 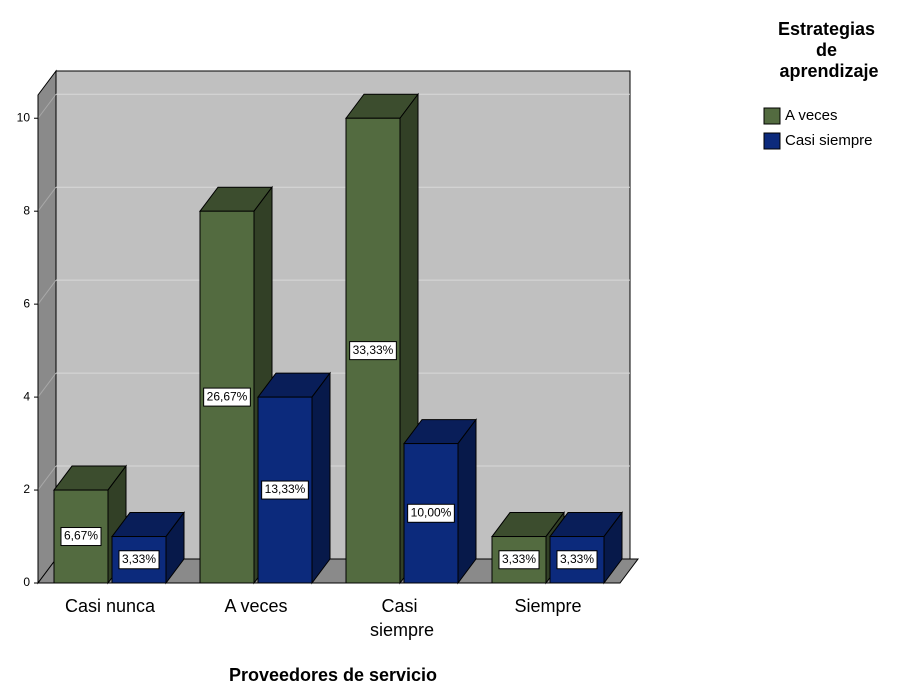 What do you see at coordinates (811, 115) in the screenshot?
I see `legend-label: A veces` at bounding box center [811, 115].